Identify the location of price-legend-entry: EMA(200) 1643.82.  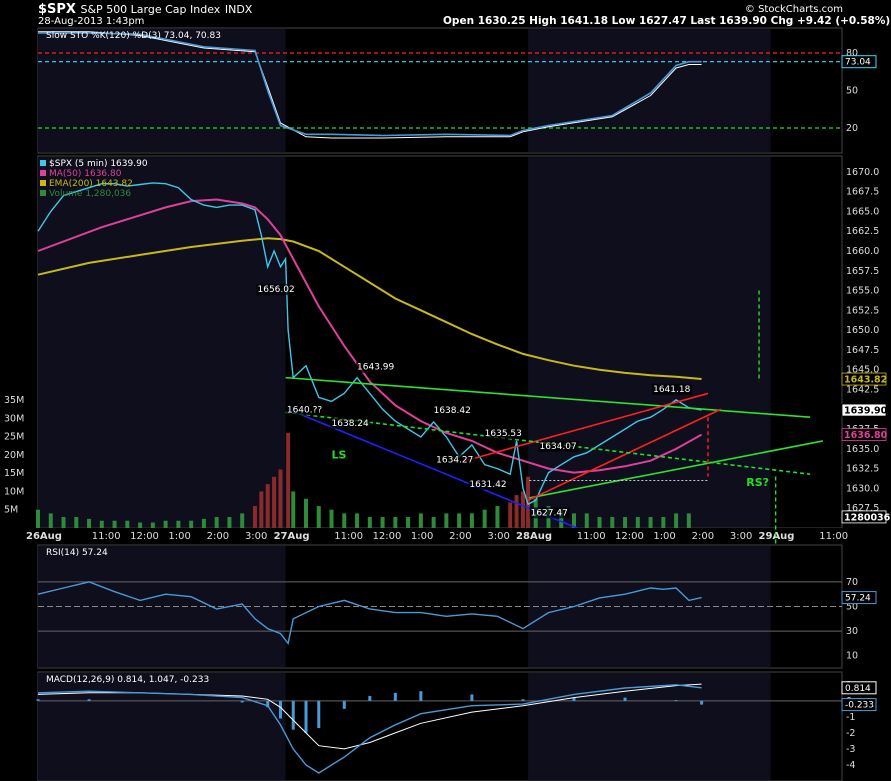
(91, 184).